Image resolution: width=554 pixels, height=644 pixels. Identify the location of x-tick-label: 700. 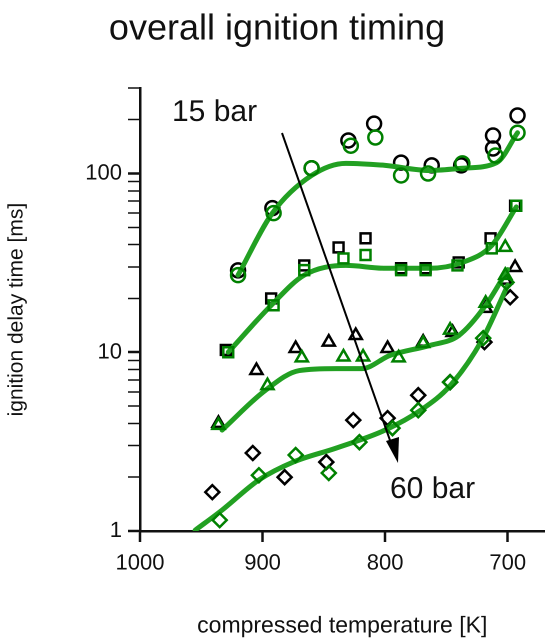
(507, 561).